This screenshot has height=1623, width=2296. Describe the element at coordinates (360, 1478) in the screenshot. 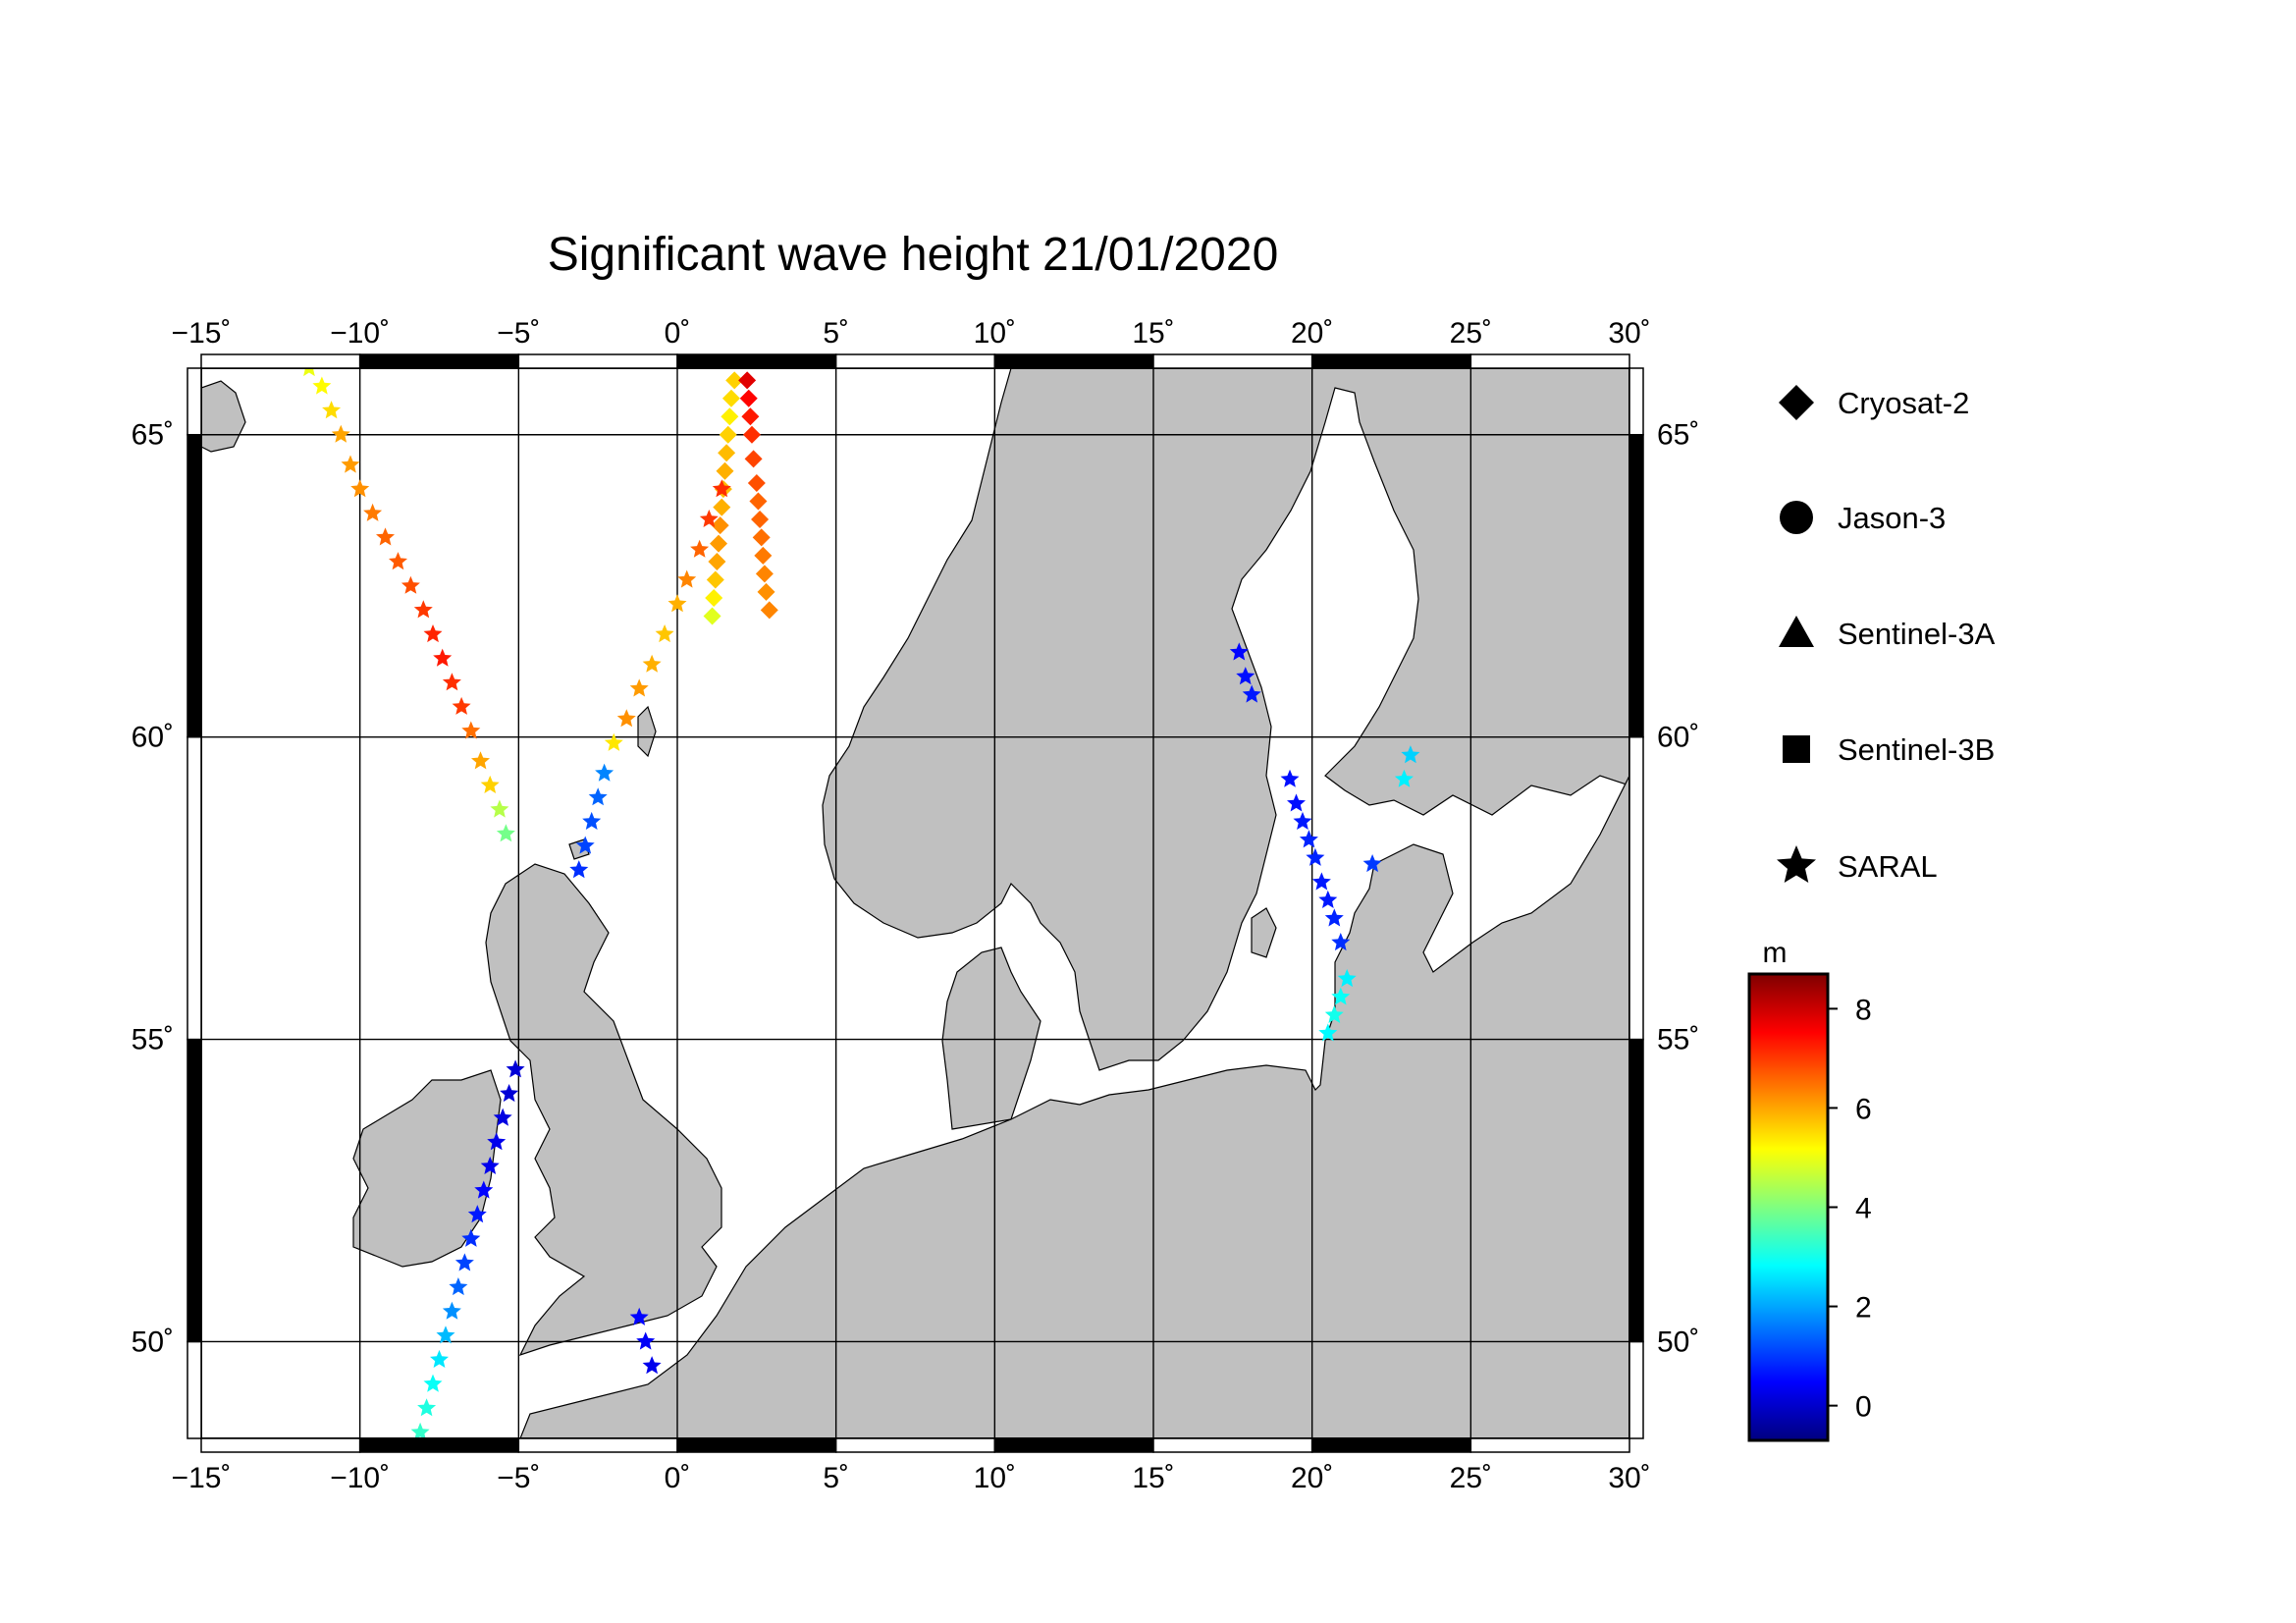

I see `lon-tick-label-bottom: −10˚` at that location.